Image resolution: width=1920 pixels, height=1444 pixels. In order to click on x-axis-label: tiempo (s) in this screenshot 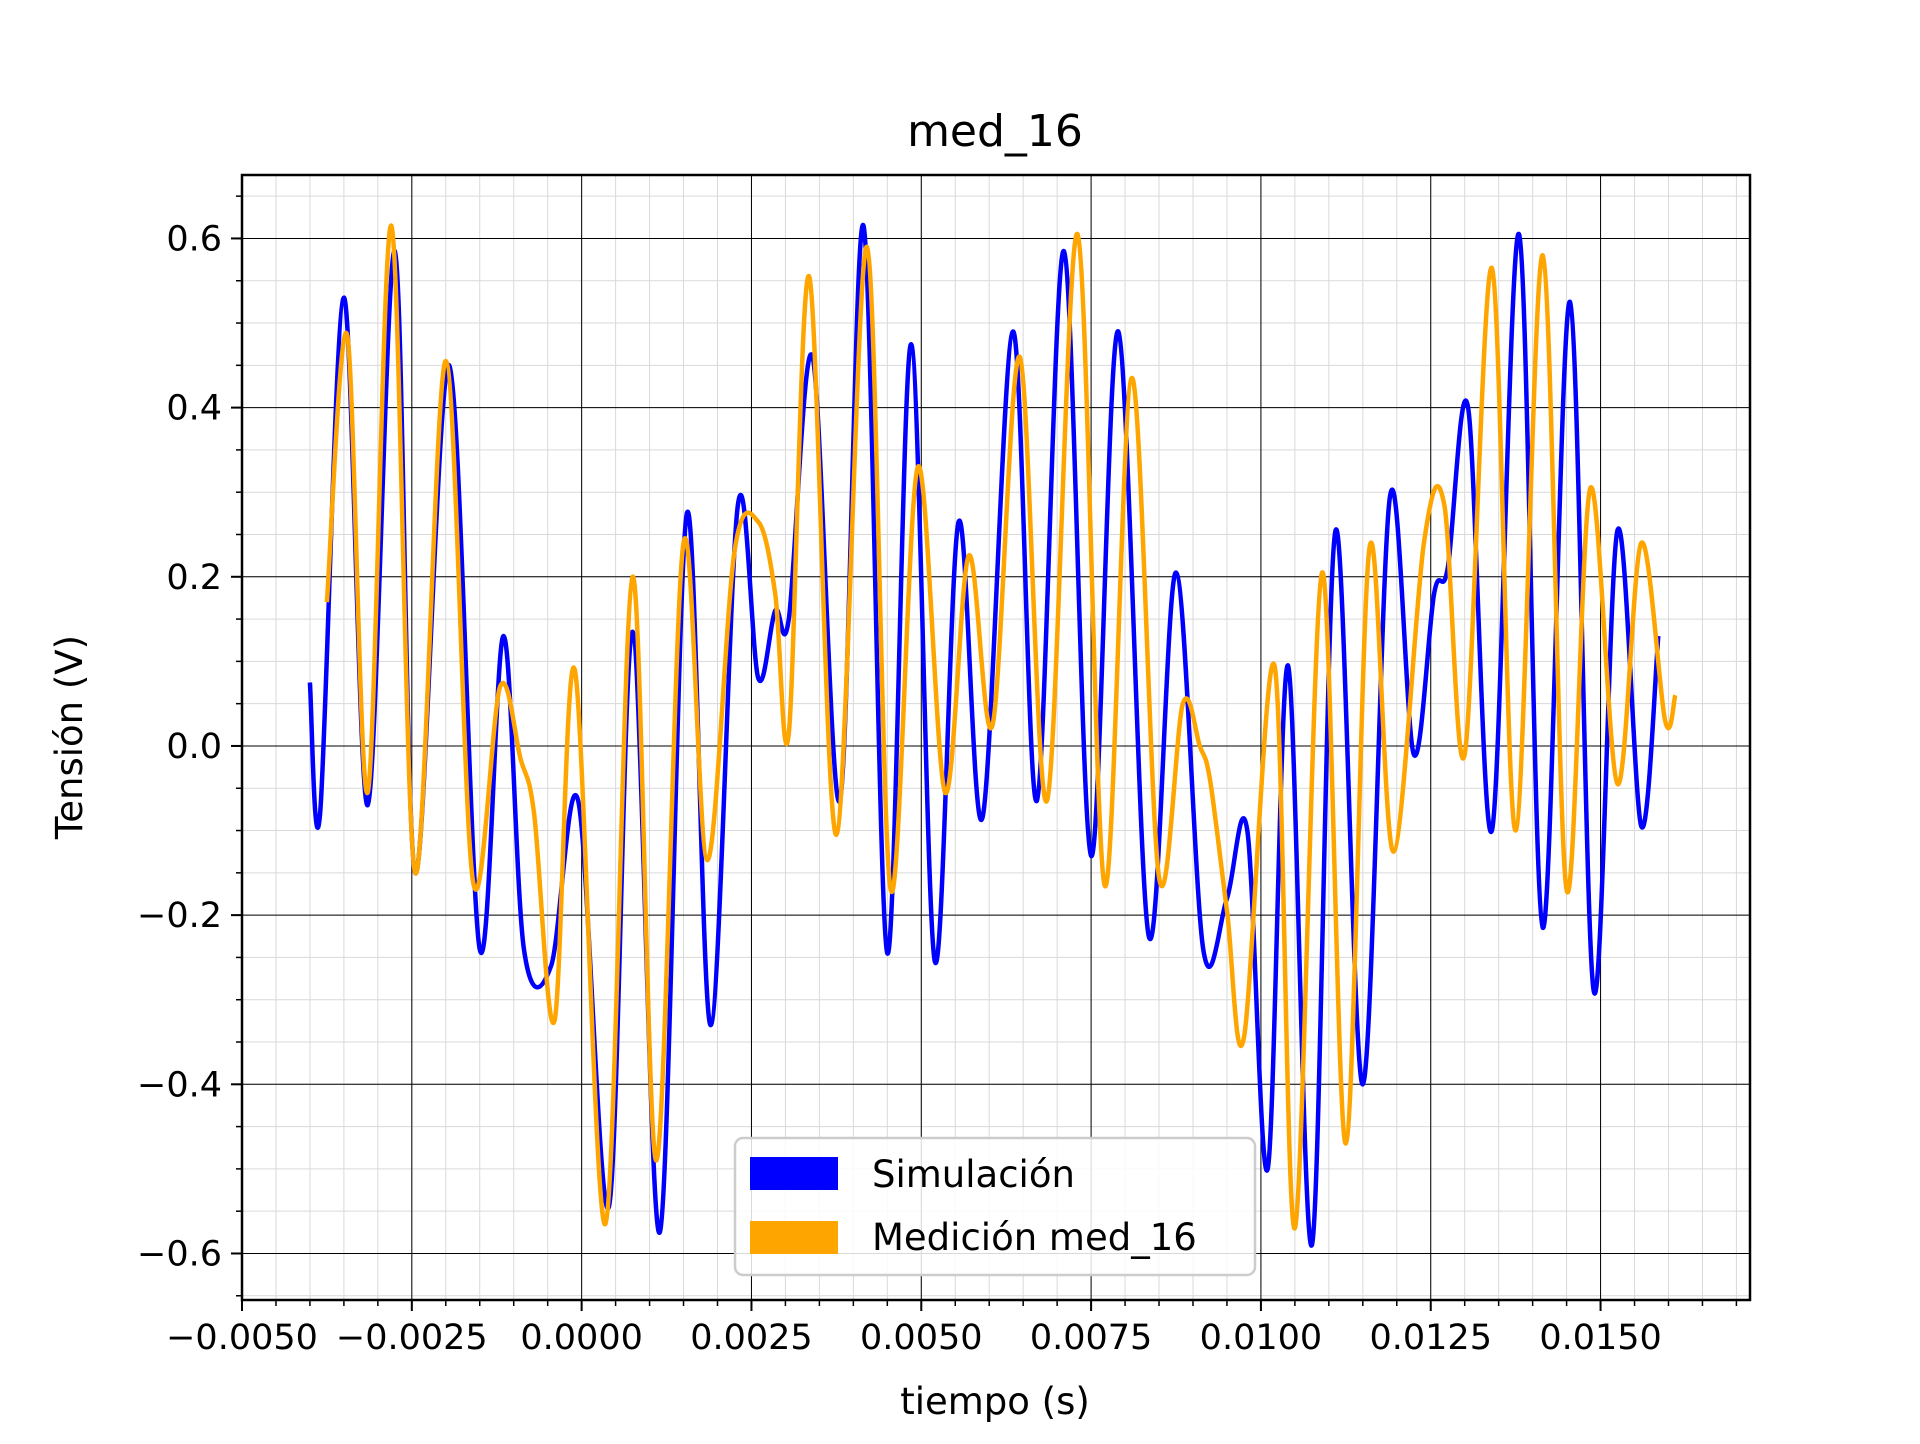, I will do `click(995, 1401)`.